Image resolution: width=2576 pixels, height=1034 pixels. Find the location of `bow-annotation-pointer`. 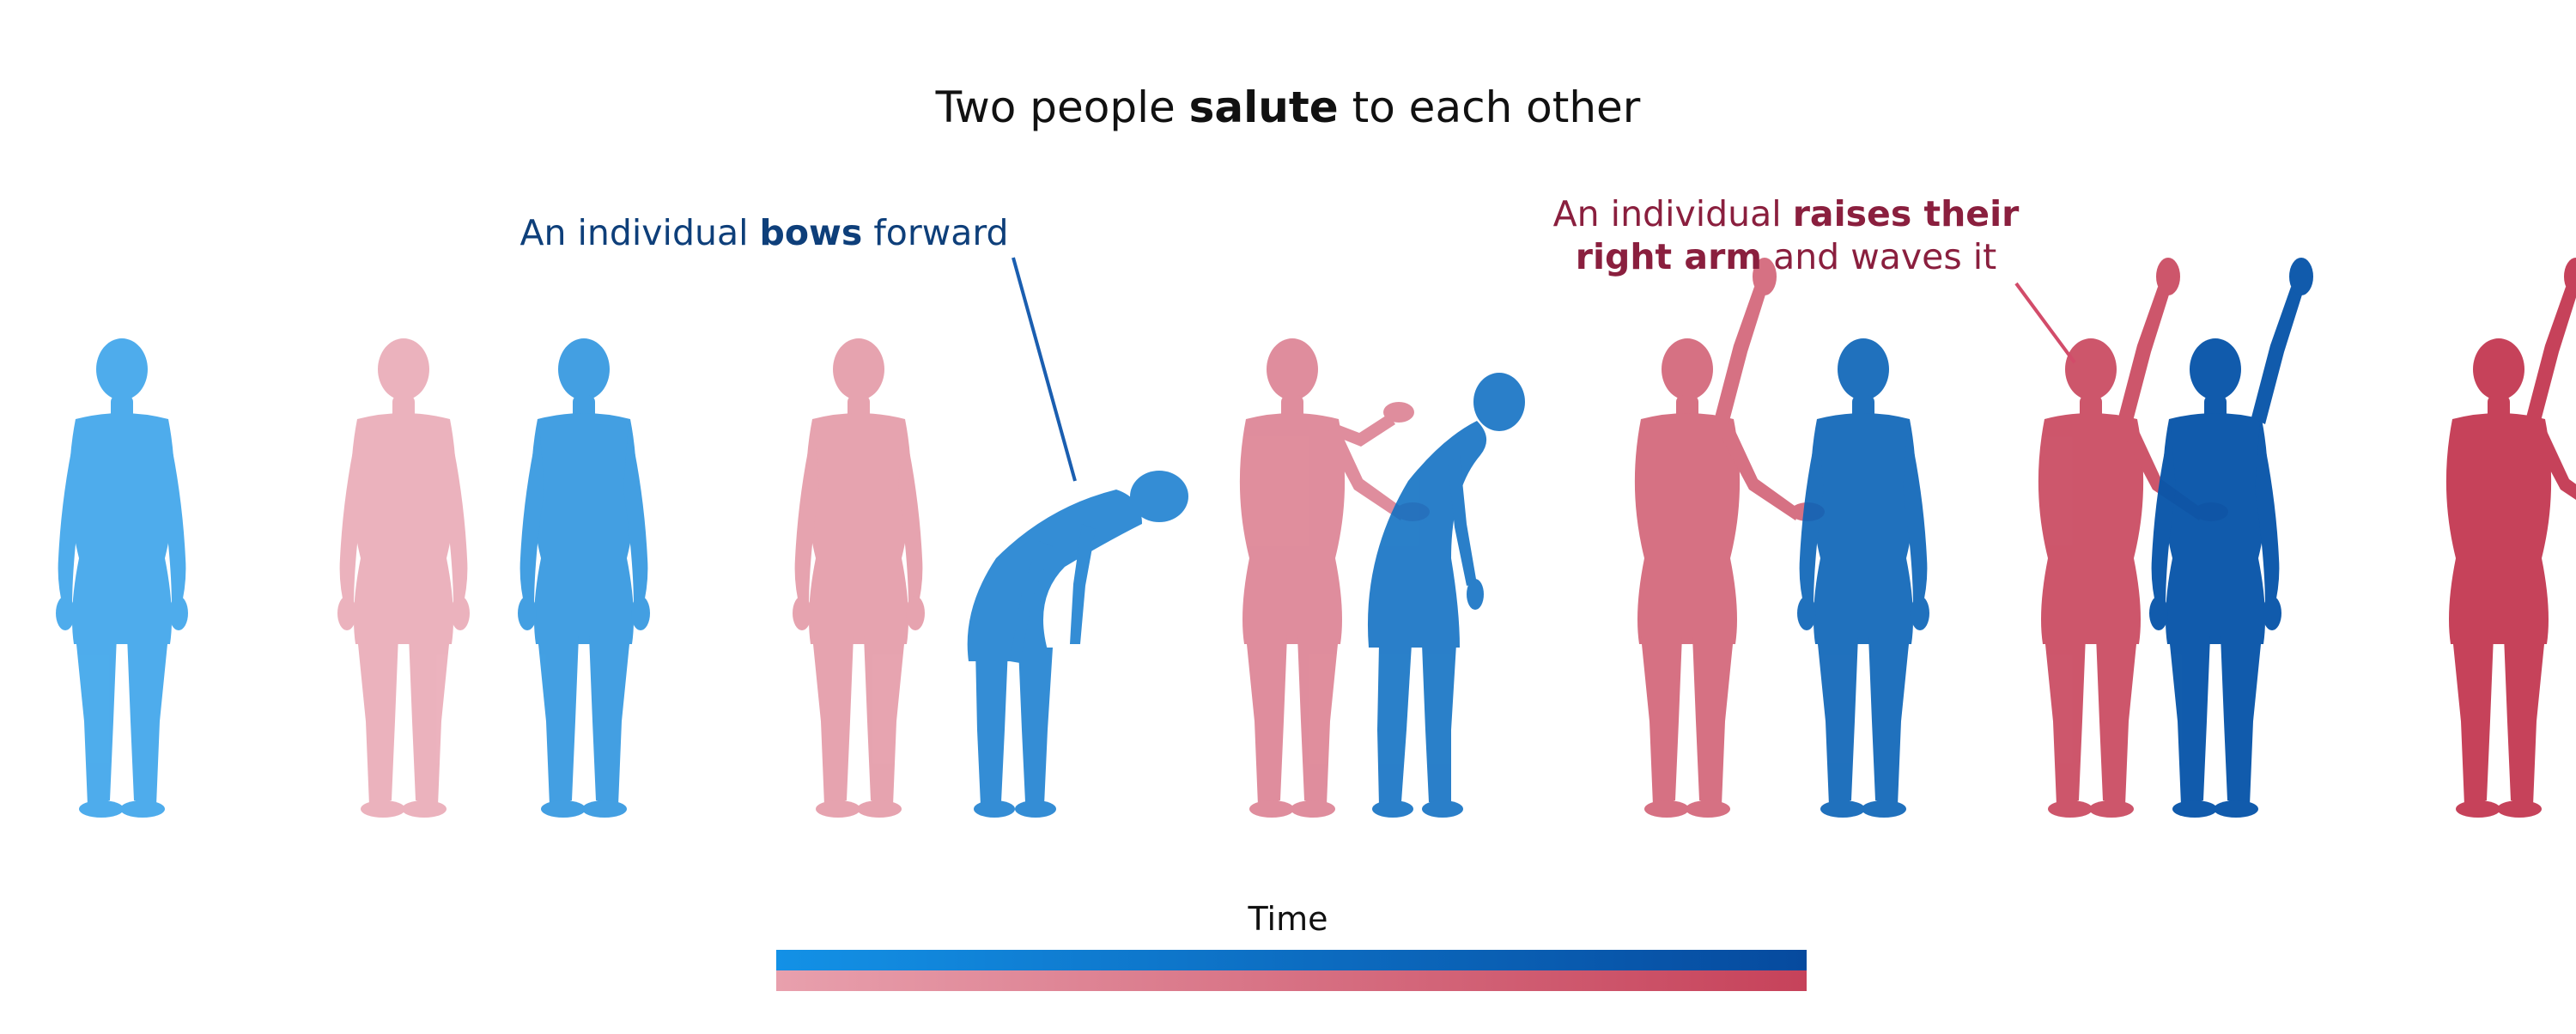

bow-annotation-pointer is located at coordinates (1045, 369).